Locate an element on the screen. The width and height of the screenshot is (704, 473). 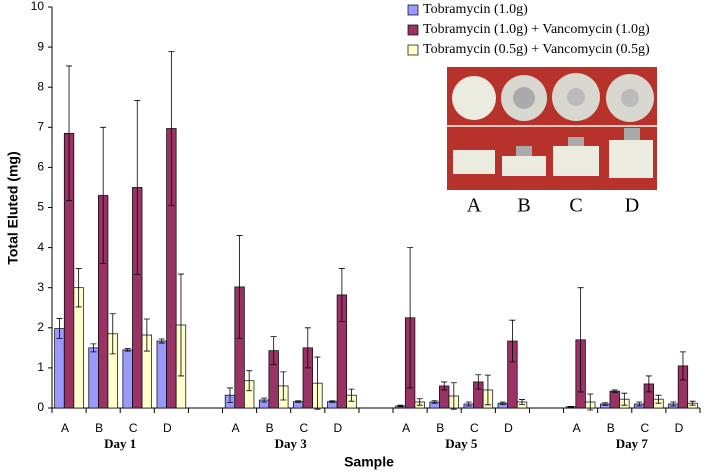
inset-label: C is located at coordinates (575, 206).